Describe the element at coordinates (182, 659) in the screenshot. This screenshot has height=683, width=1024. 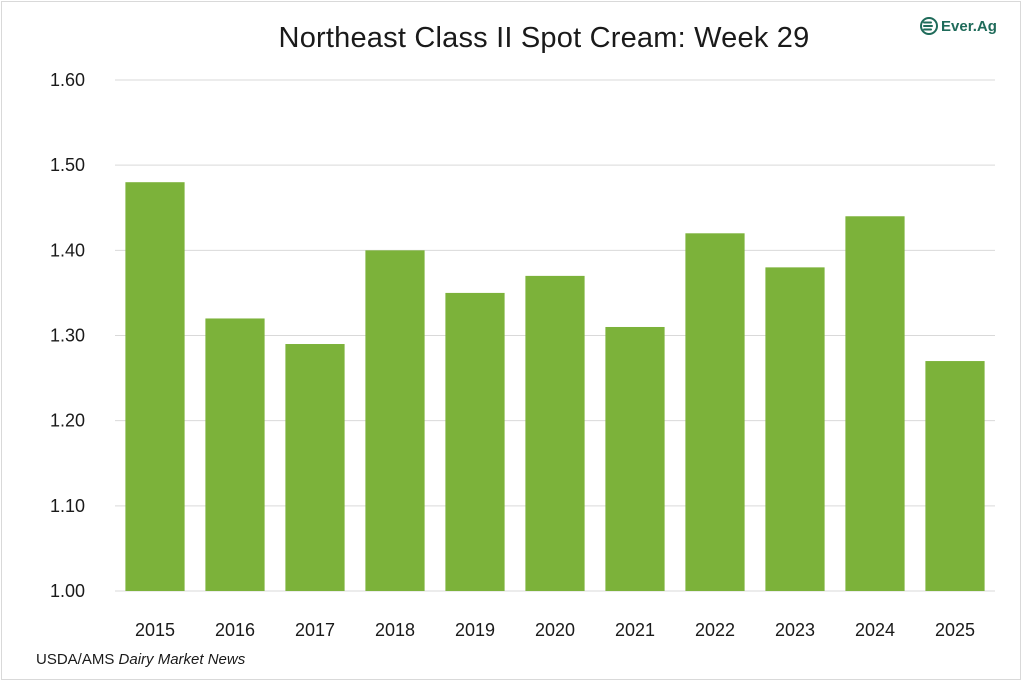
I see `source-publication: Dairy Market News` at that location.